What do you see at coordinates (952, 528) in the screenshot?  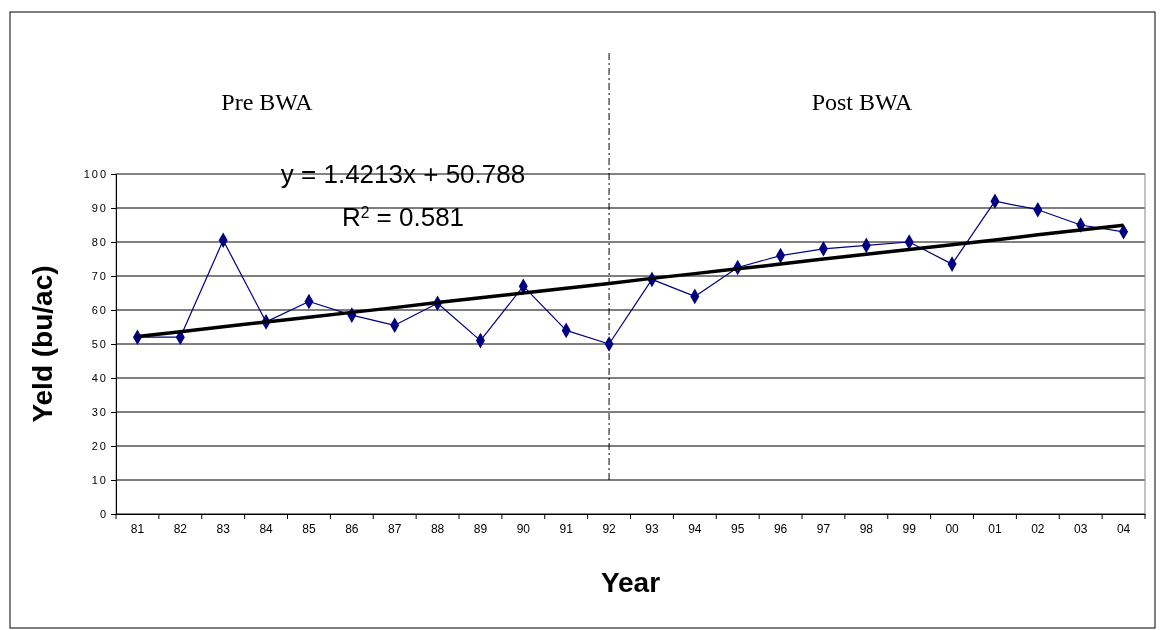 I see `x-tick-label: 00` at bounding box center [952, 528].